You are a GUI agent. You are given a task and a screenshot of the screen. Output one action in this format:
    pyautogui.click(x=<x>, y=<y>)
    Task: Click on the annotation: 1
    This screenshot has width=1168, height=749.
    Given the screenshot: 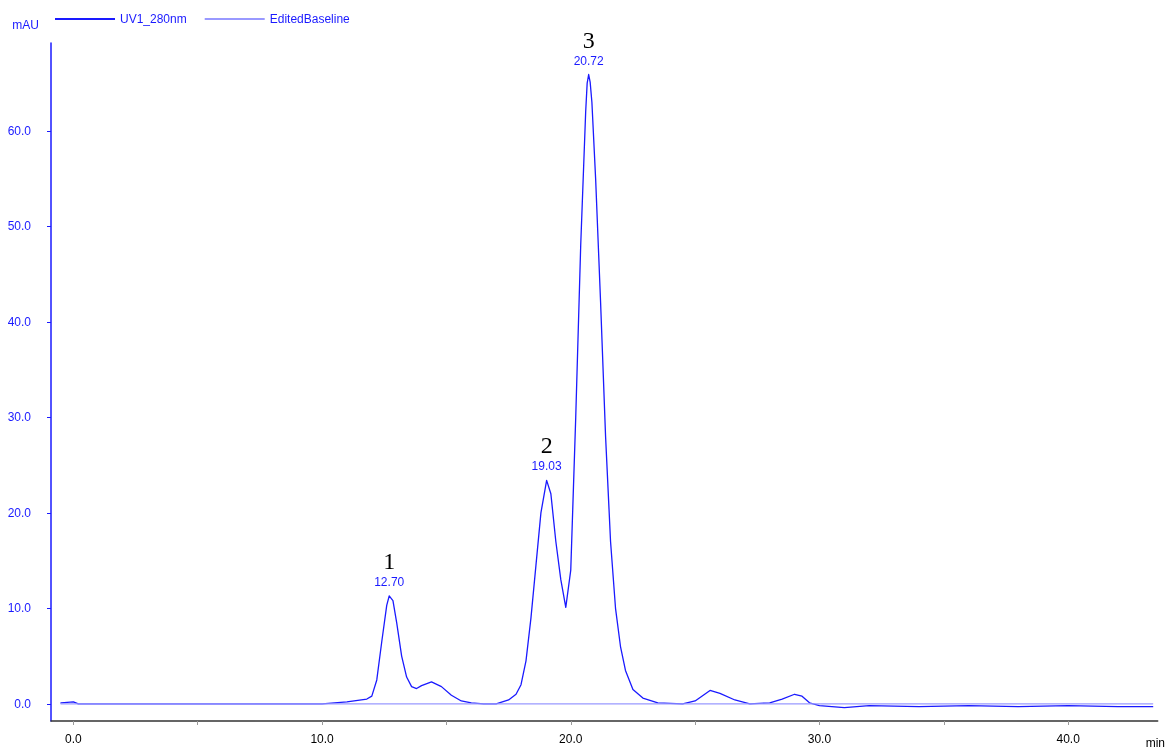 What is the action you would take?
    pyautogui.click(x=389, y=560)
    